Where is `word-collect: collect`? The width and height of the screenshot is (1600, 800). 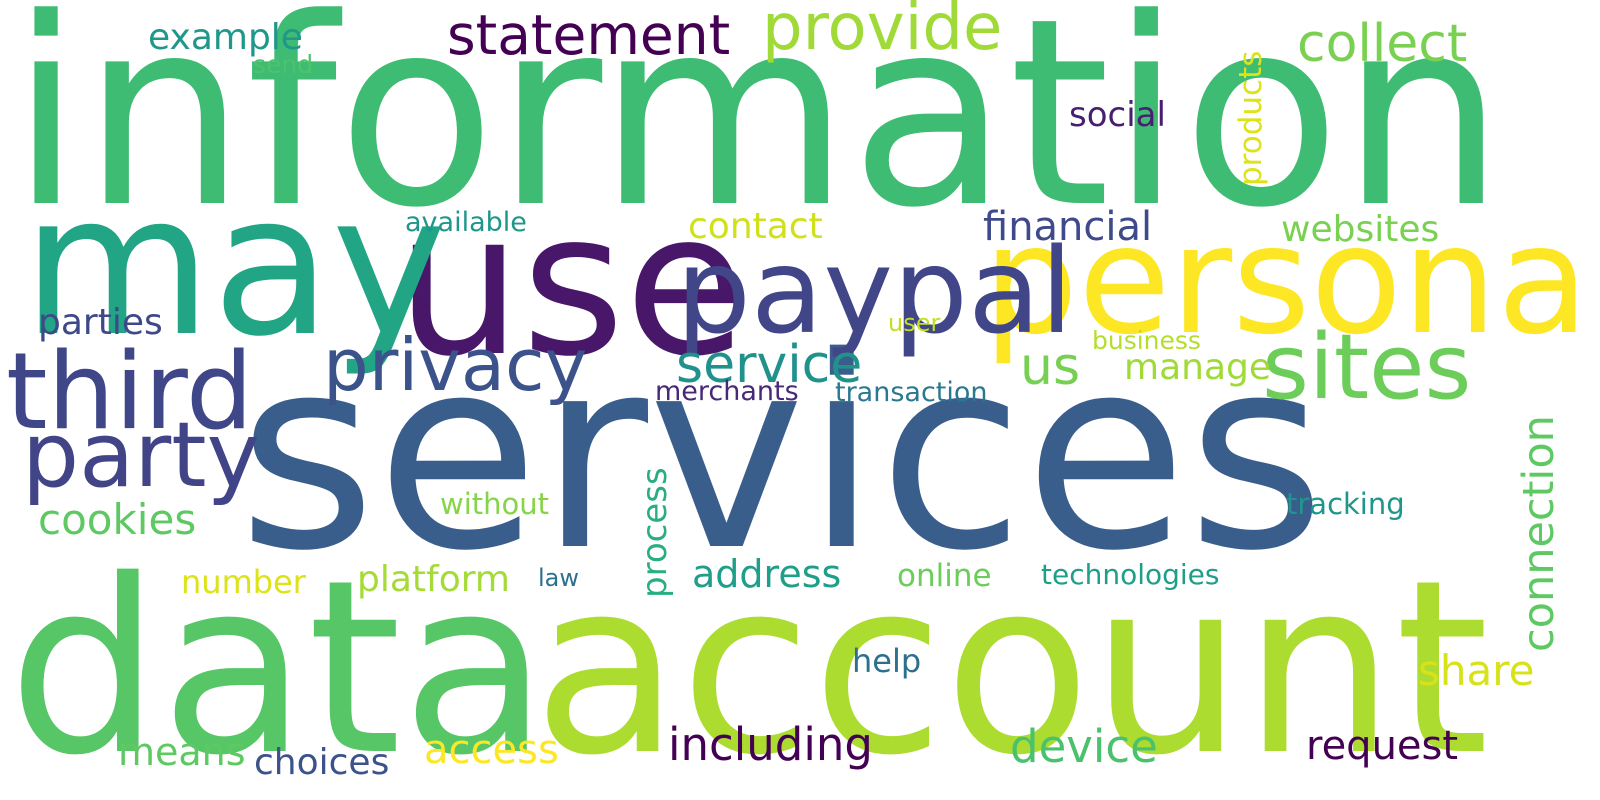 word-collect: collect is located at coordinates (1382, 44).